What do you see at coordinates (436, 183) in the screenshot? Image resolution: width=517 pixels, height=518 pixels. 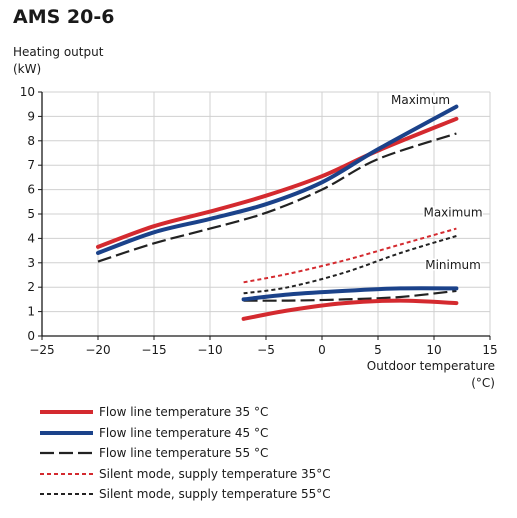 I see `annotations: Maximum Maximum Minimum` at bounding box center [436, 183].